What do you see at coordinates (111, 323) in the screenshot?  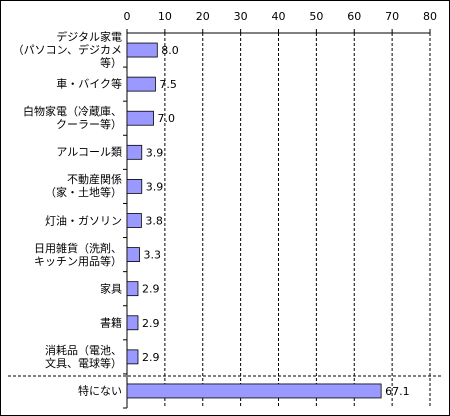 I see `category-label: 書籍` at bounding box center [111, 323].